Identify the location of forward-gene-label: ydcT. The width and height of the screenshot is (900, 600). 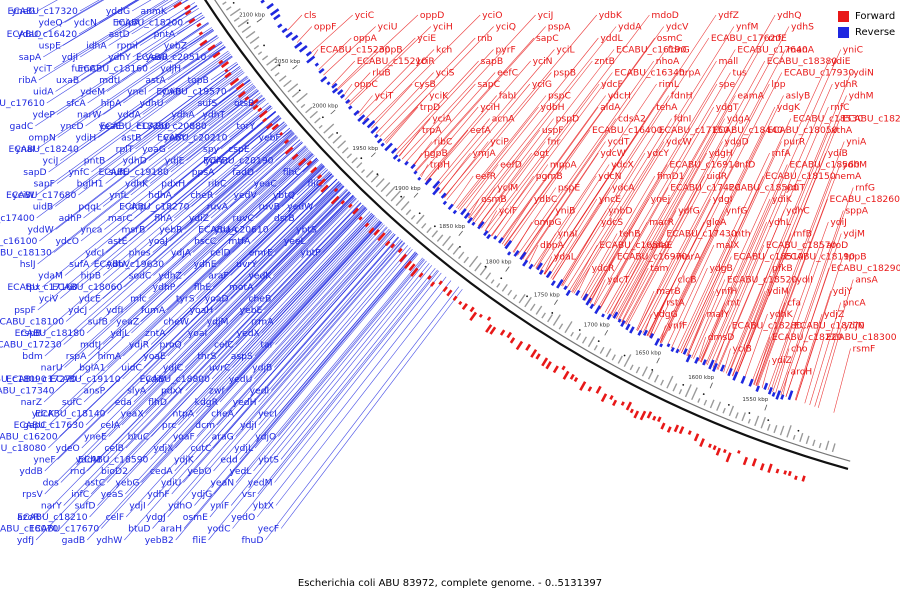
(618, 280).